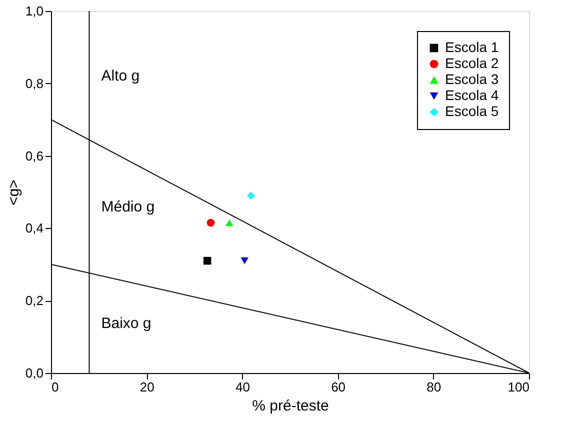 Image resolution: width=561 pixels, height=437 pixels. What do you see at coordinates (126, 323) in the screenshot?
I see `annotation: Baixo g` at bounding box center [126, 323].